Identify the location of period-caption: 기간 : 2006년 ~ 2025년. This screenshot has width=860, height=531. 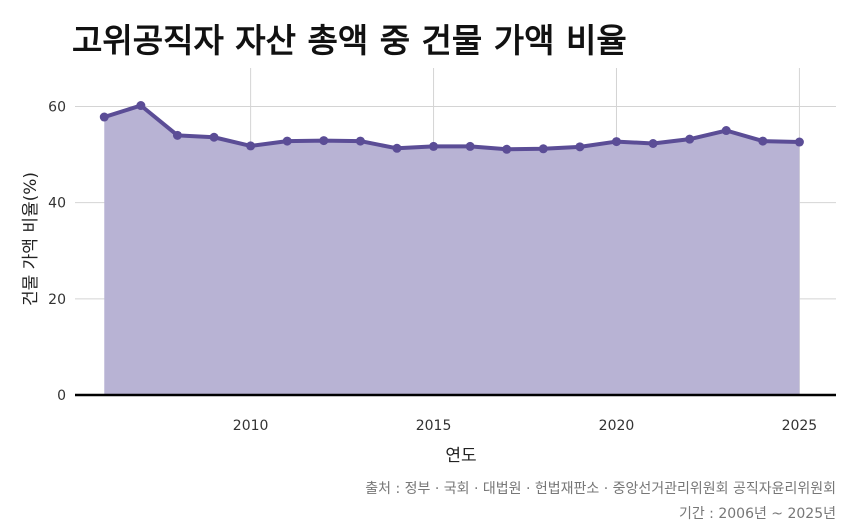
(757, 514).